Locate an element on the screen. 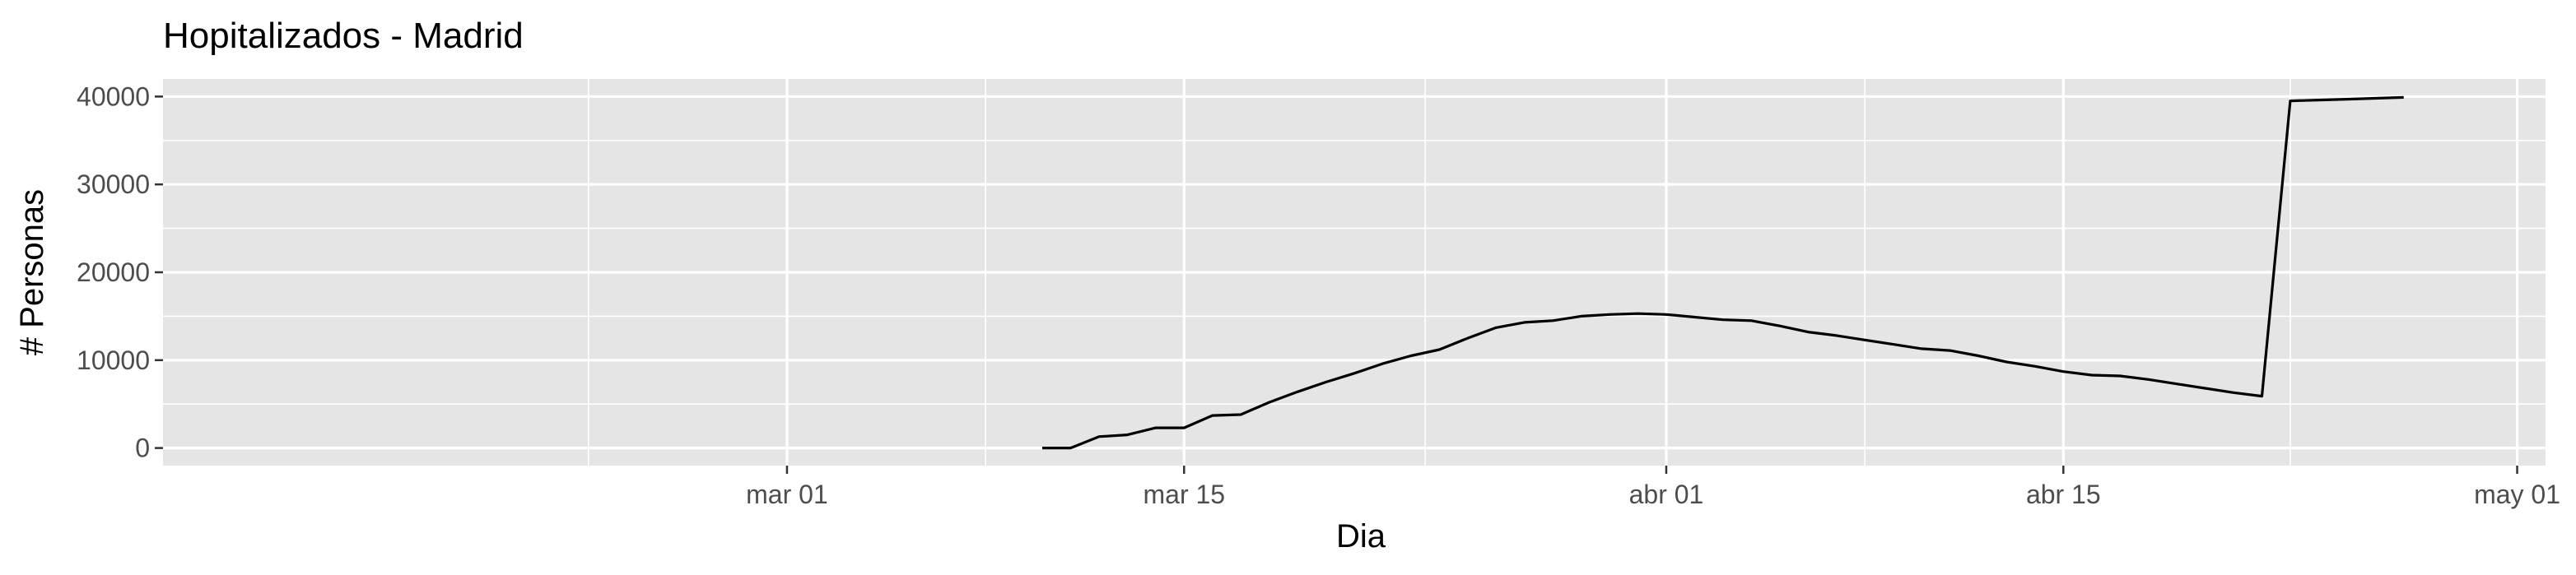 This screenshot has height=575, width=2576. y-axis: 0 10000 20000 30000 40000 is located at coordinates (120, 272).